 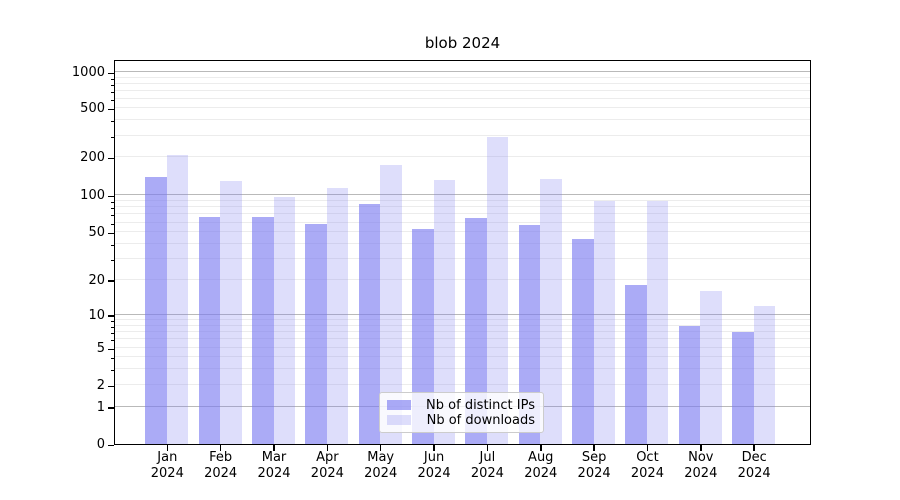 What do you see at coordinates (636, 364) in the screenshot?
I see `bar-ips-oct` at bounding box center [636, 364].